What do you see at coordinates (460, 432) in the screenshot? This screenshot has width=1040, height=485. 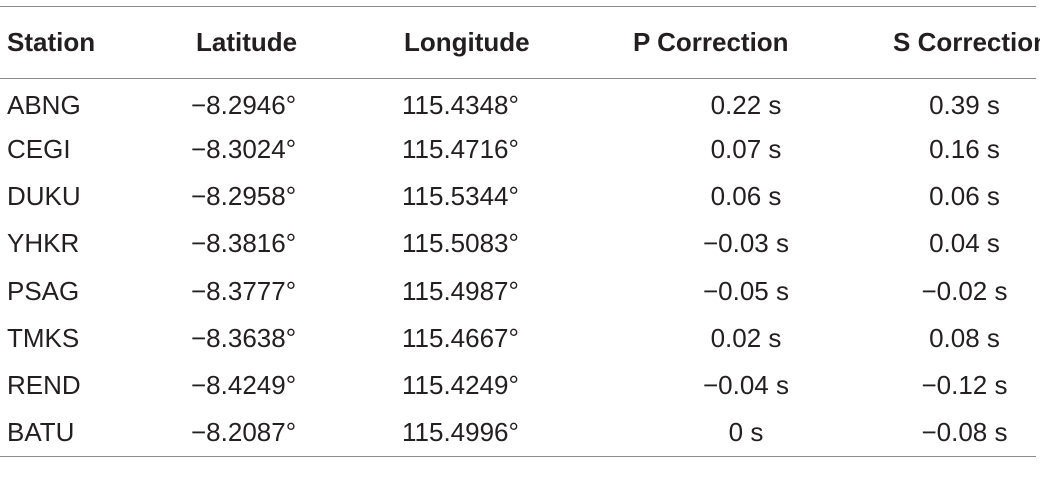 I see `cell-longitude: 115.4996°` at bounding box center [460, 432].